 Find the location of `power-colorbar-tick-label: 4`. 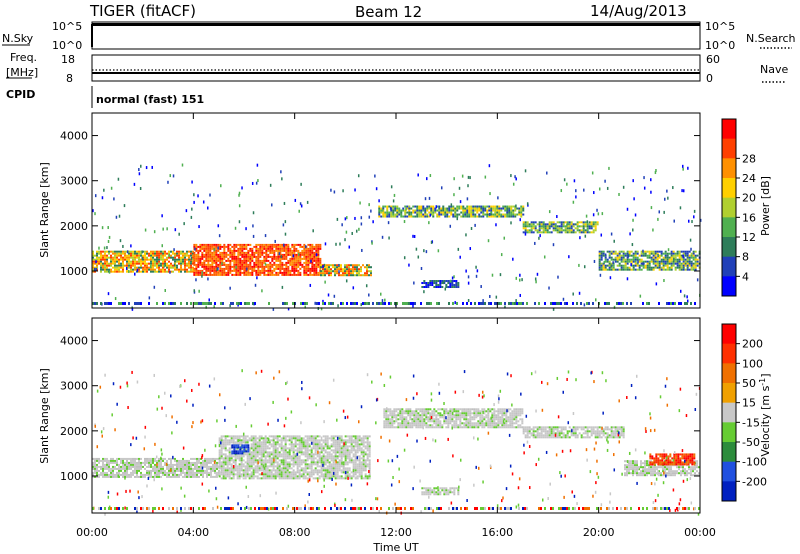

power-colorbar-tick-label: 4 is located at coordinates (745, 276).